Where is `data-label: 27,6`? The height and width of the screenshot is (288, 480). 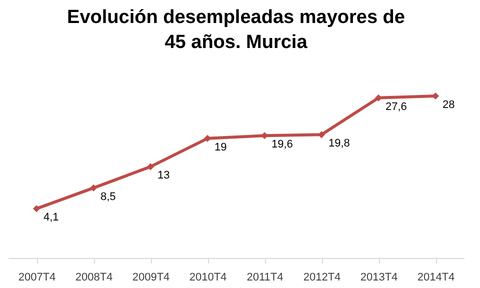 data-label: 27,6 is located at coordinates (396, 106).